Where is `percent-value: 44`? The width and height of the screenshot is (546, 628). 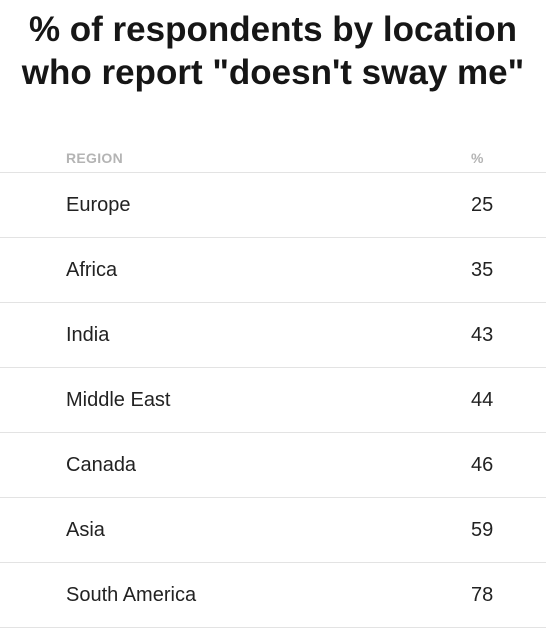
percent-value: 44 is located at coordinates (482, 400).